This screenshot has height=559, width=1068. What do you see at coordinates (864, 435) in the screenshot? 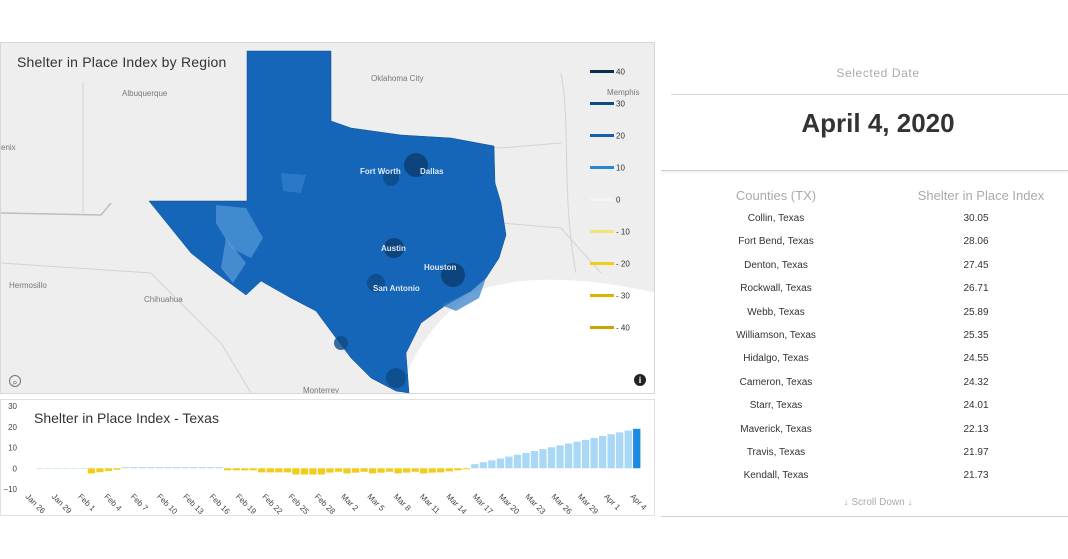
I see `table-row: Maverick, Texas 22.13` at bounding box center [864, 435].